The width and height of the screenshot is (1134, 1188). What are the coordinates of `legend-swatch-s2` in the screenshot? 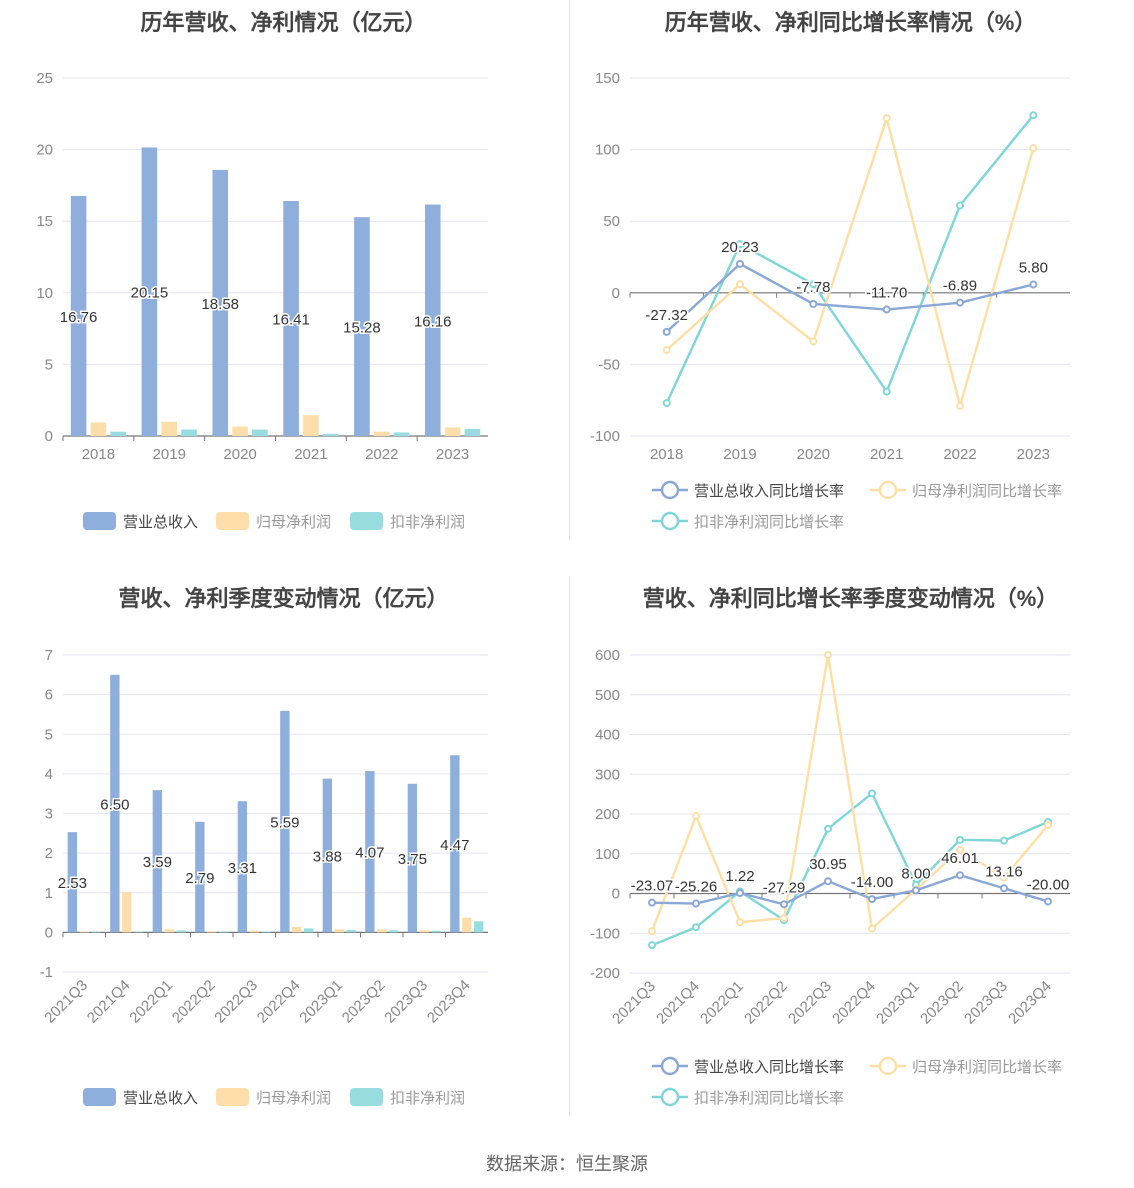 It's located at (366, 521).